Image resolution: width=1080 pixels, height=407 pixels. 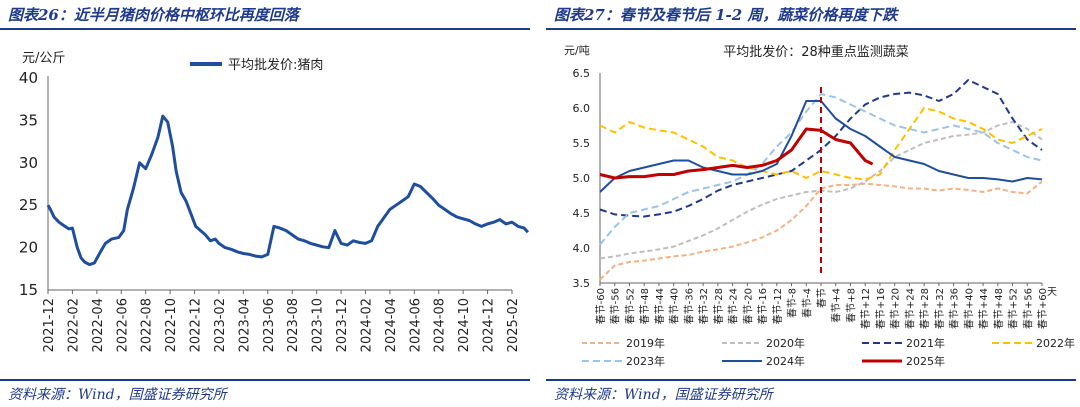 I want to click on right-source-note: 资料来源：Wind，国盛证券研究所, so click(x=663, y=395).